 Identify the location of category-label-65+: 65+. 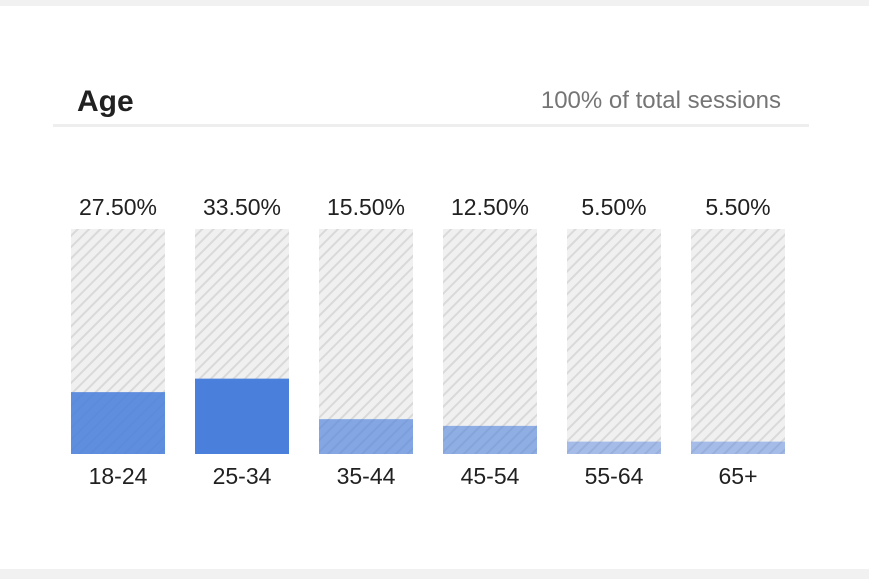
(737, 476).